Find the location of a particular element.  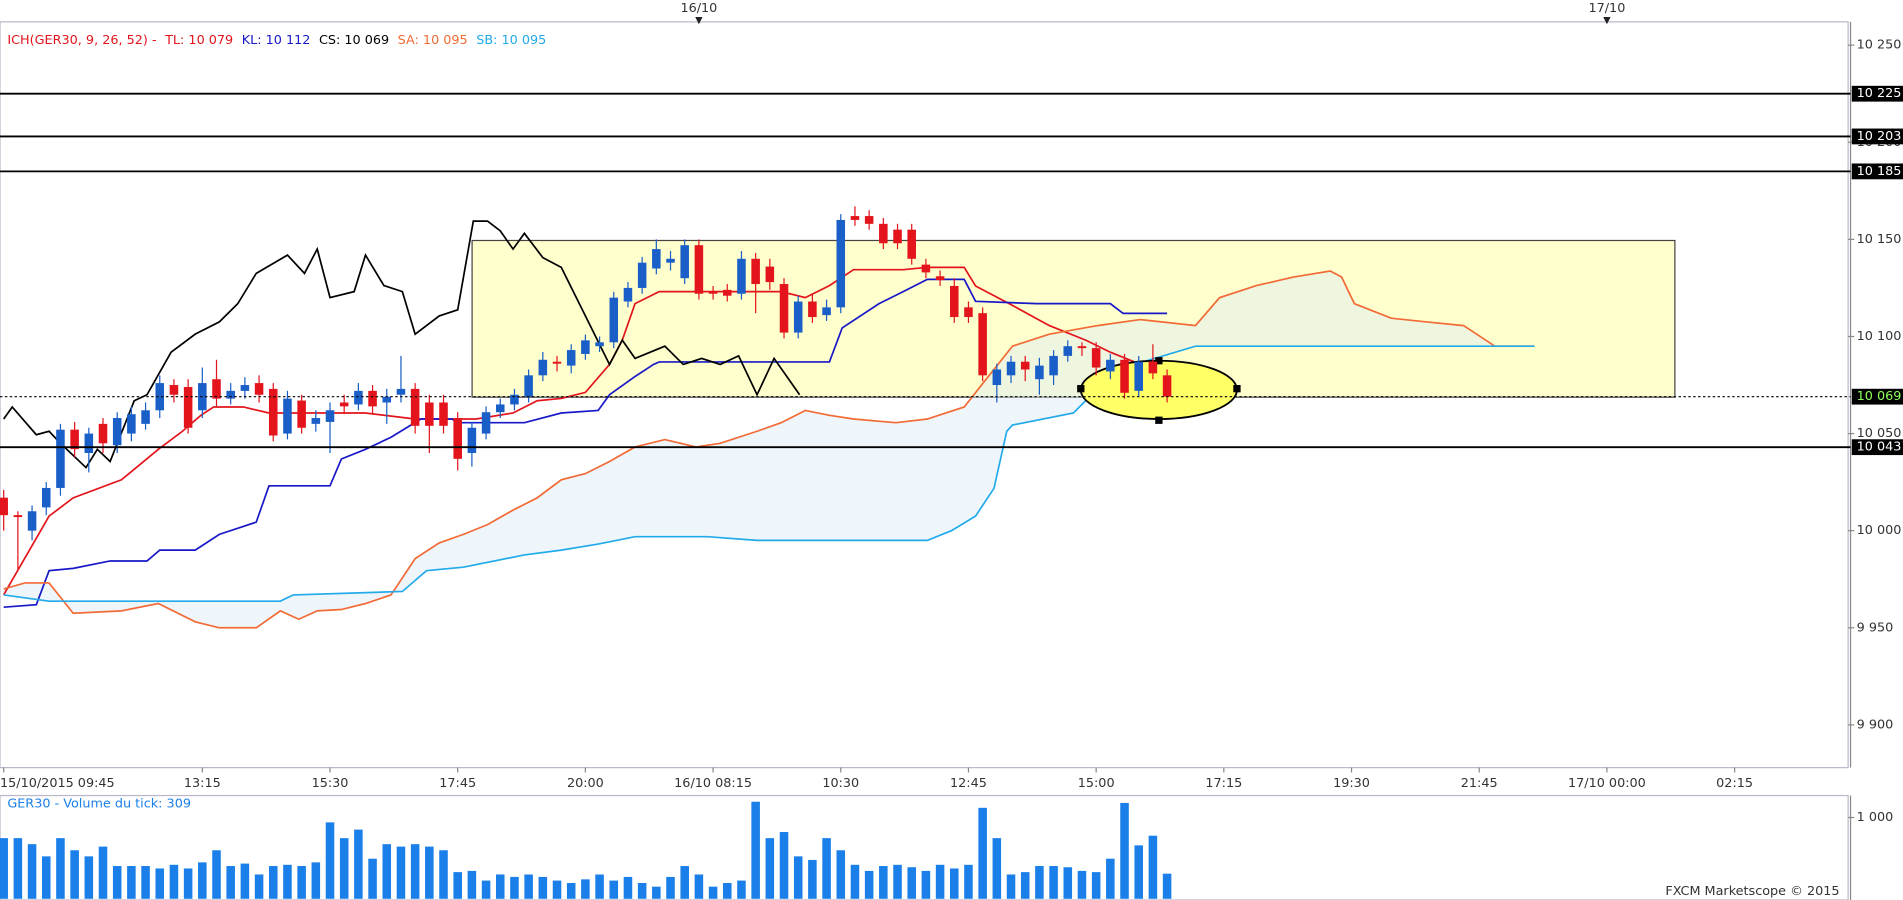

volume-title: GER30 - Volume du tick: 309 is located at coordinates (99, 804).